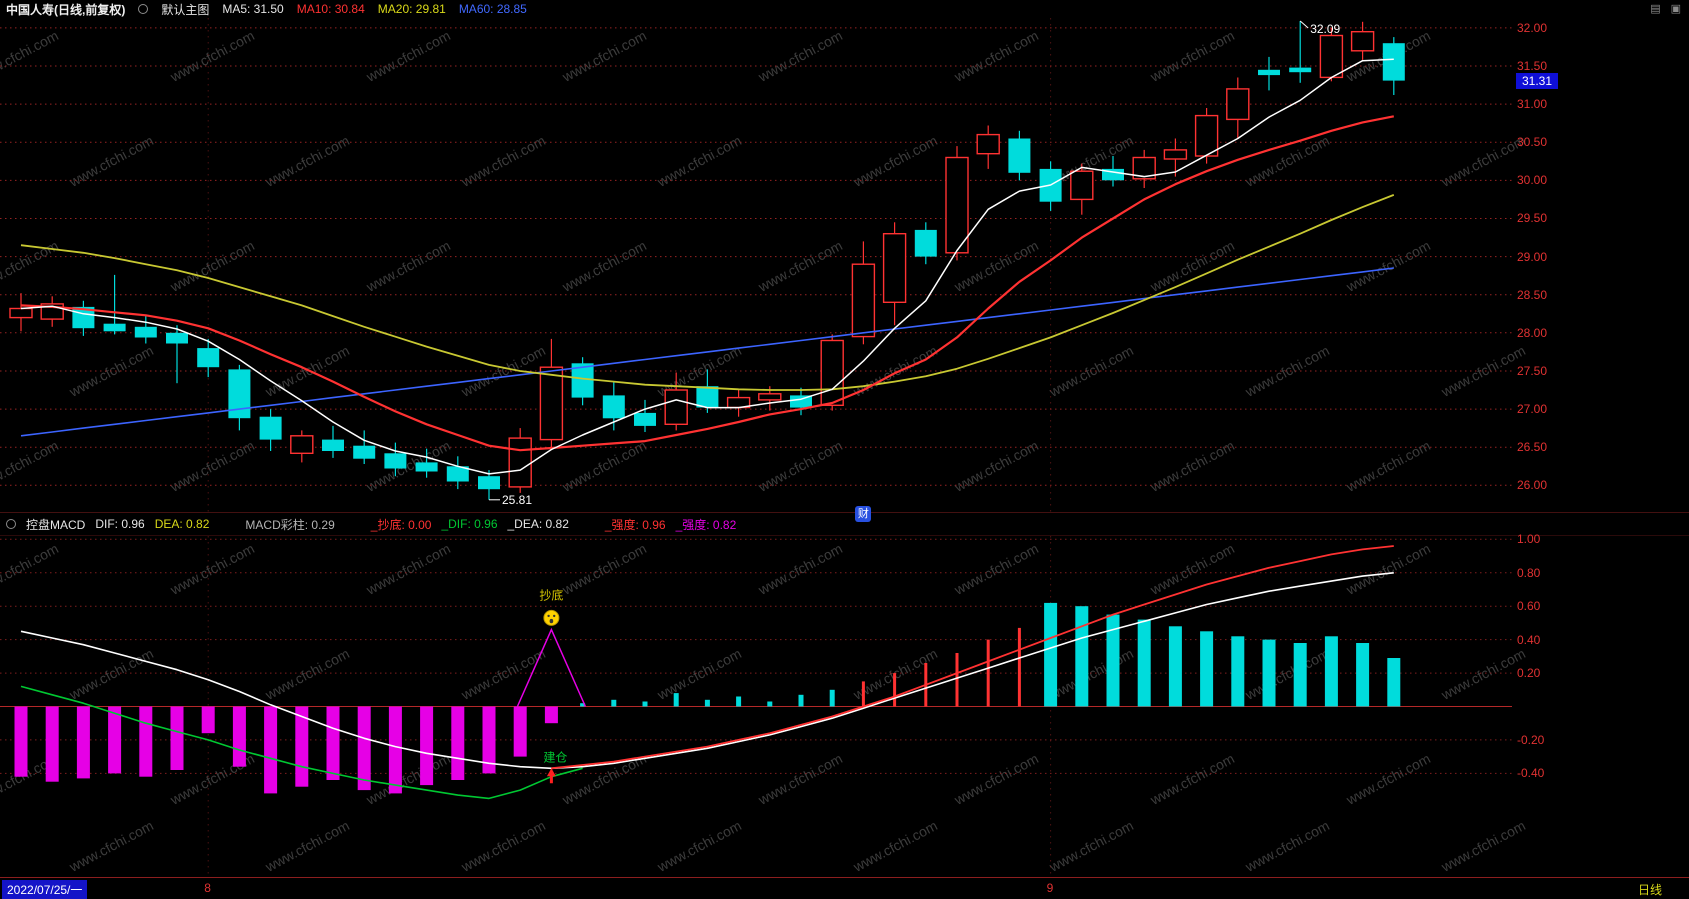  I want to click on jiancang-signal-marker: 建仓, so click(555, 767).